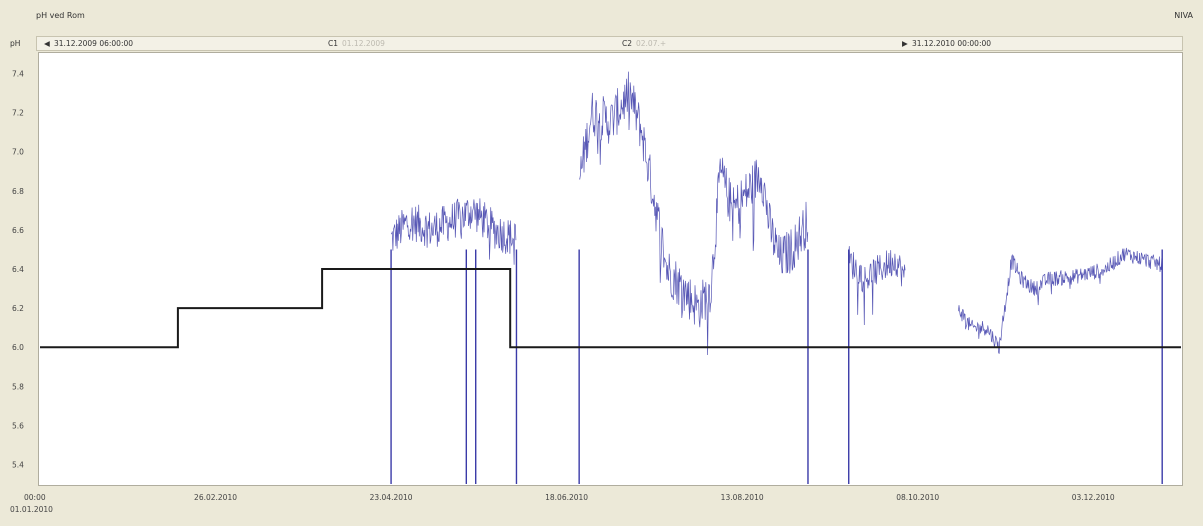  I want to click on x-tick-label: 13.08.2010, so click(742, 497).